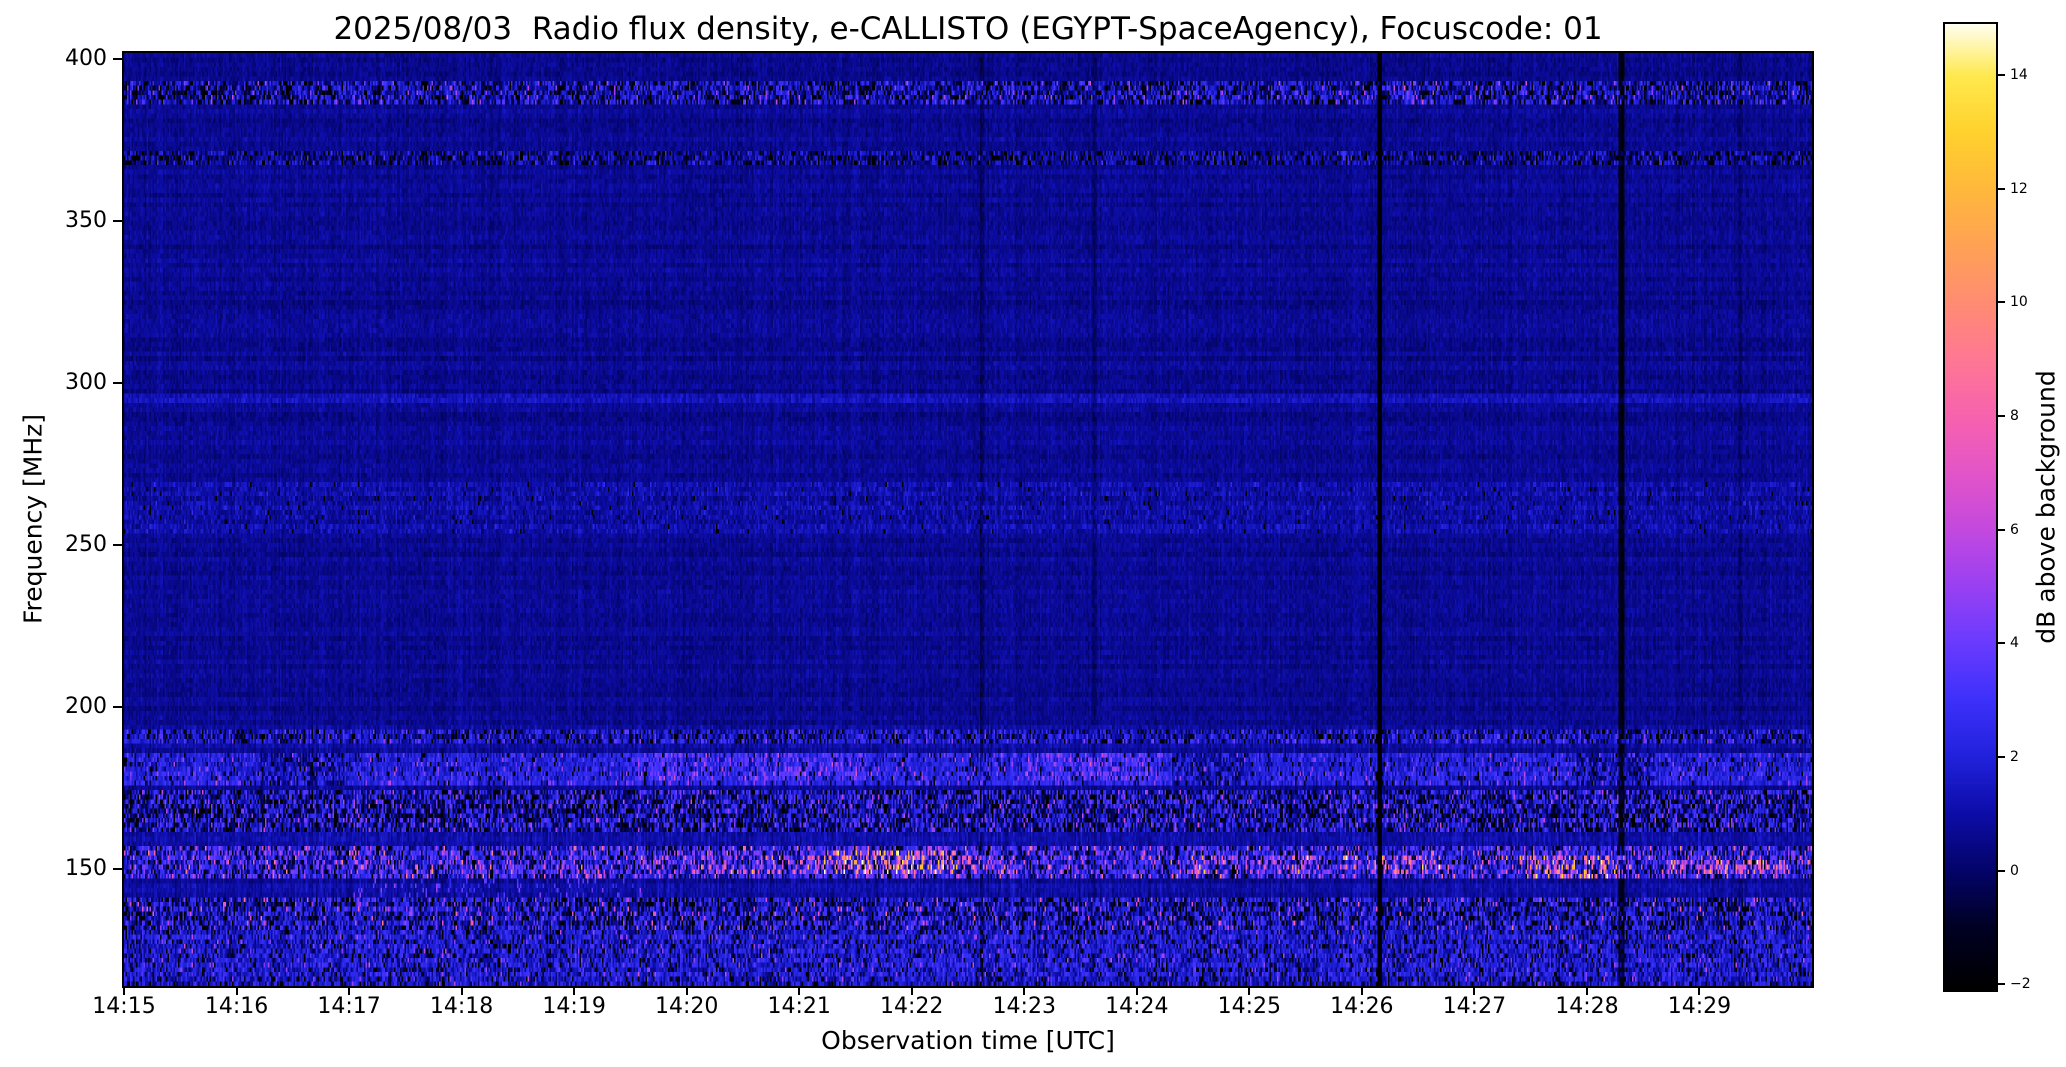 The width and height of the screenshot is (2066, 1067). What do you see at coordinates (33, 519) in the screenshot?
I see `y-axis-label: Frequency [MHz]` at bounding box center [33, 519].